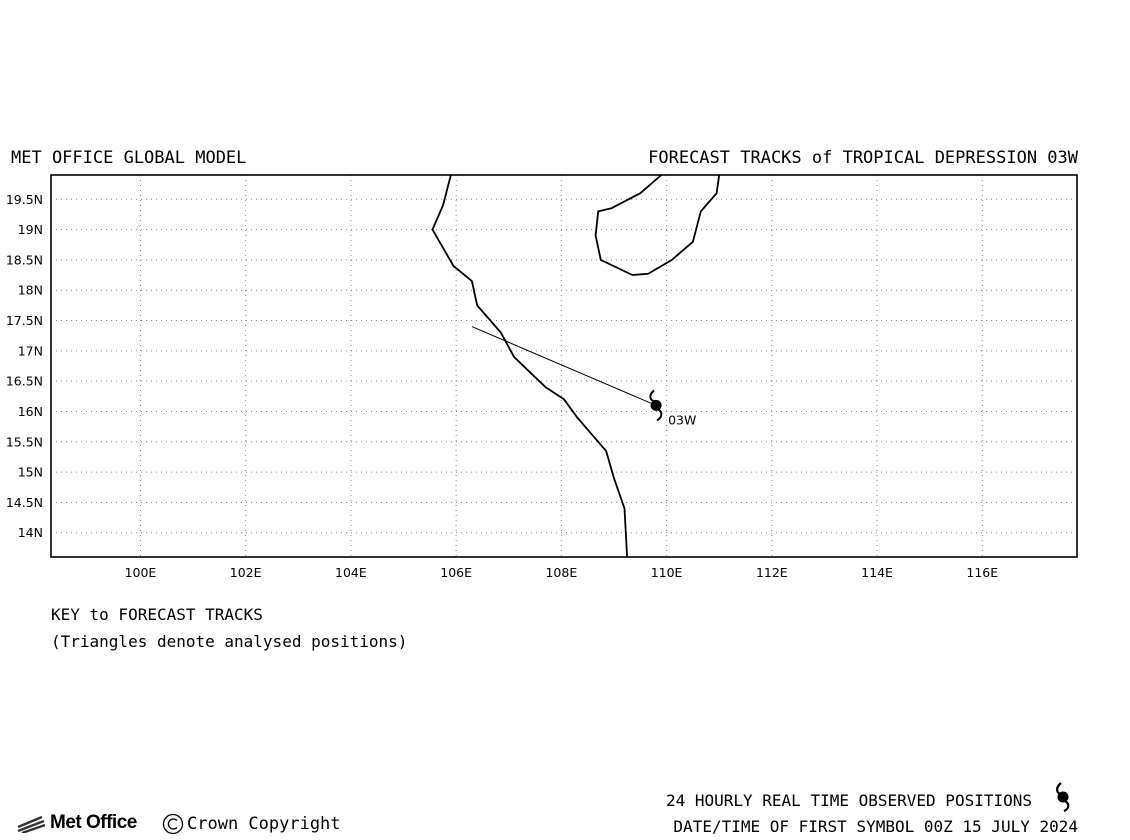 The height and width of the screenshot is (840, 1130). What do you see at coordinates (157, 614) in the screenshot?
I see `key-title: KEY to FORECAST TRACKS` at bounding box center [157, 614].